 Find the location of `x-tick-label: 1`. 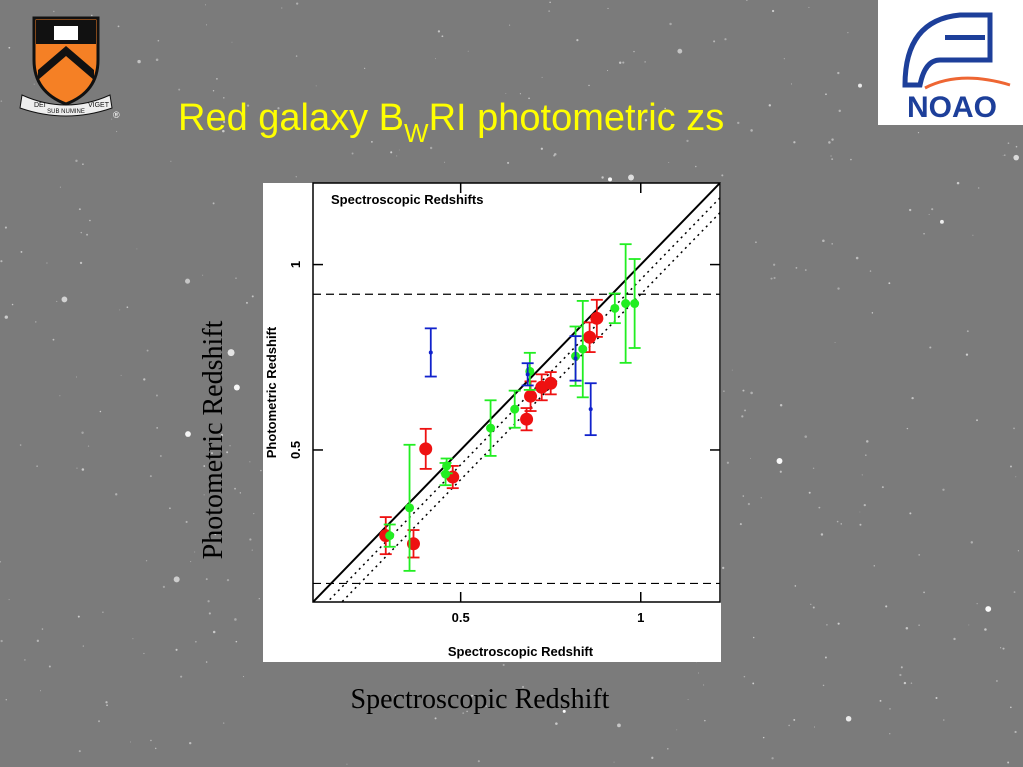

x-tick-label: 1 is located at coordinates (640, 617).